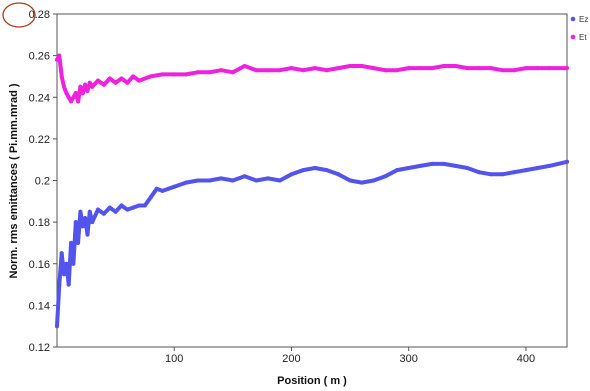 The height and width of the screenshot is (391, 590). Describe the element at coordinates (39, 140) in the screenshot. I see `y-tick-label: 0.22` at that location.